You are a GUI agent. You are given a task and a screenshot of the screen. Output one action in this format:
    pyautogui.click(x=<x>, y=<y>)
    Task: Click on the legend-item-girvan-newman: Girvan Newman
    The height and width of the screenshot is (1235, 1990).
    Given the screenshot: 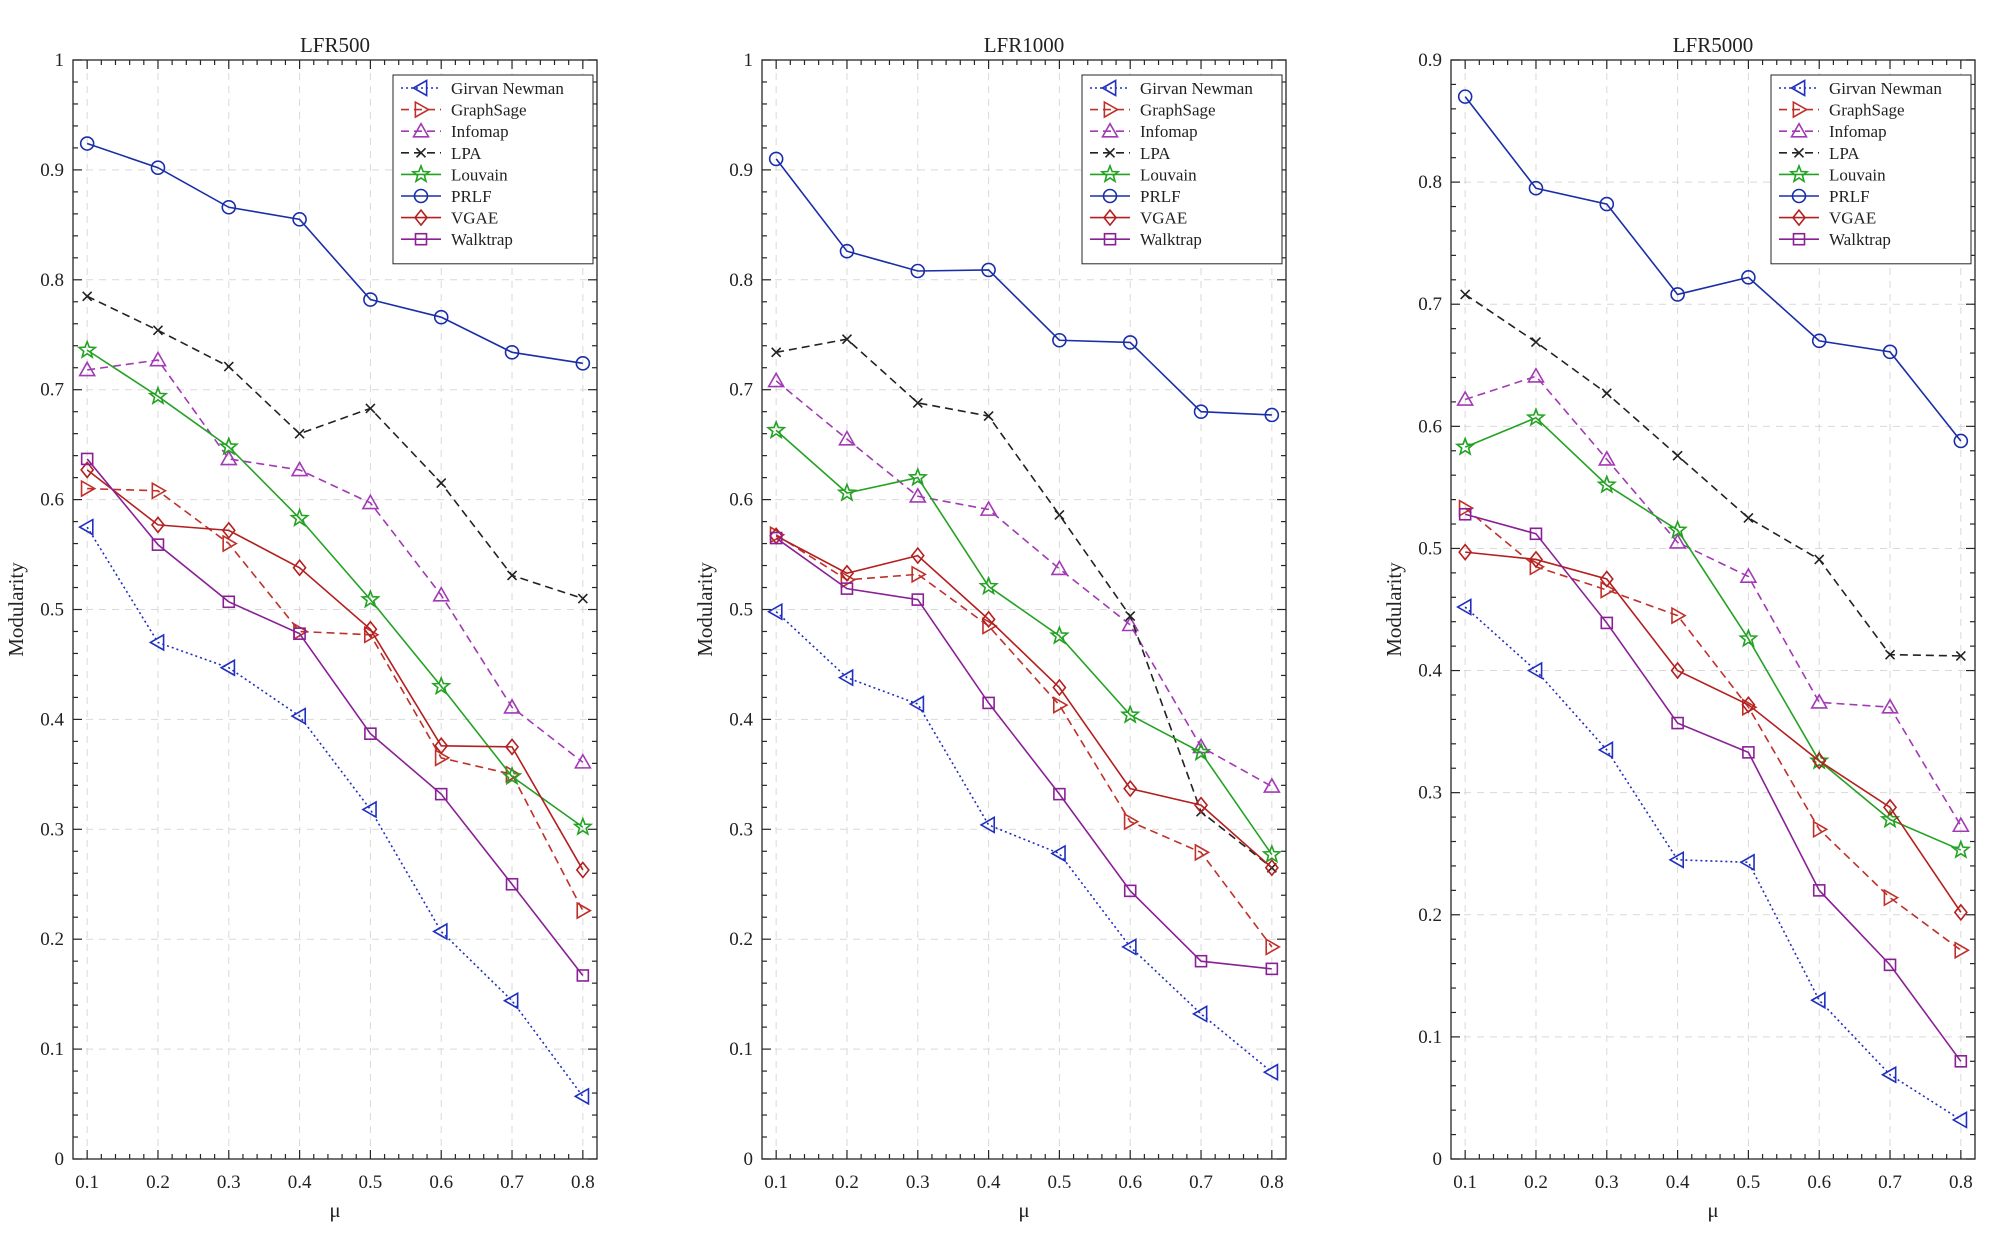 What is the action you would take?
    pyautogui.click(x=1171, y=88)
    